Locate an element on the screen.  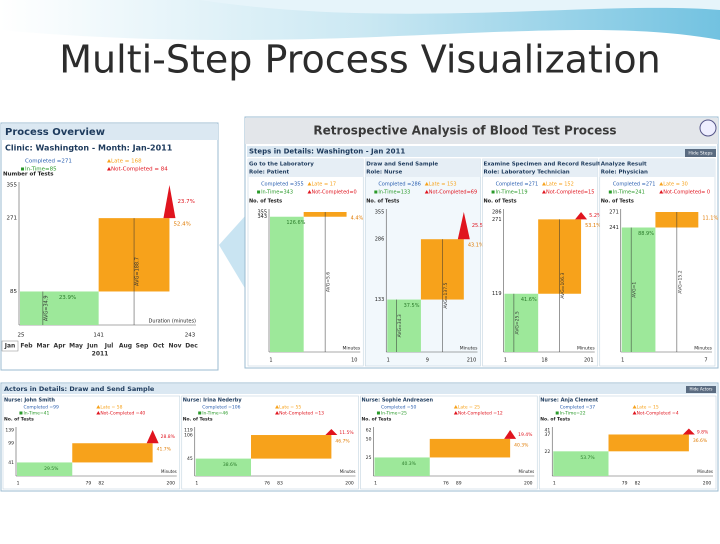
legend-label: In-Time=41 is located at coordinates (36, 414).